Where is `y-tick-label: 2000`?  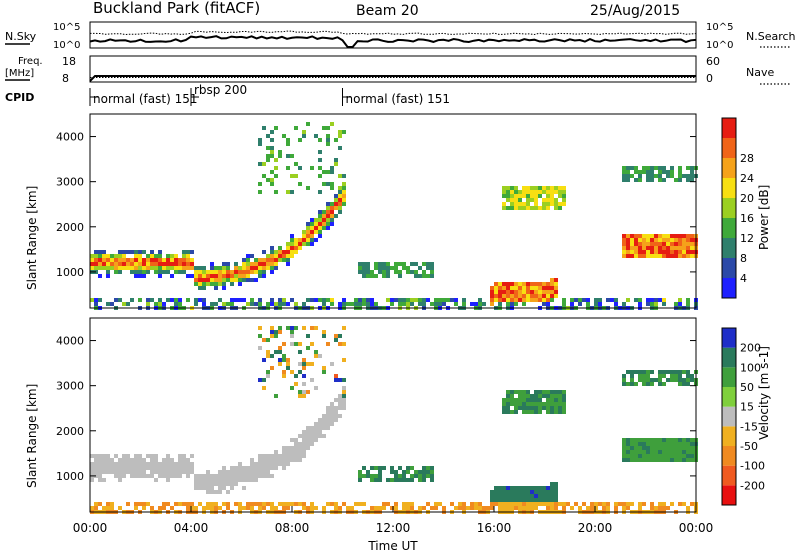 y-tick-label: 2000 is located at coordinates (70, 431).